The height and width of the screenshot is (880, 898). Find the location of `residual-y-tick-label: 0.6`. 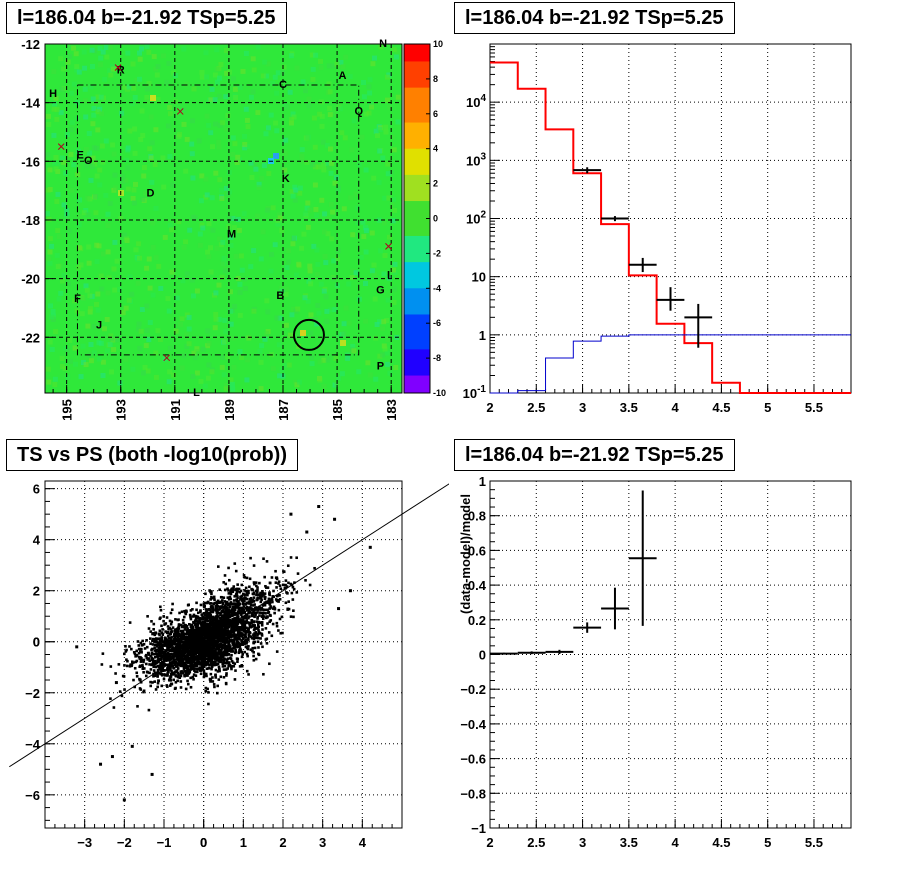

residual-y-tick-label: 0.6 is located at coordinates (477, 550).